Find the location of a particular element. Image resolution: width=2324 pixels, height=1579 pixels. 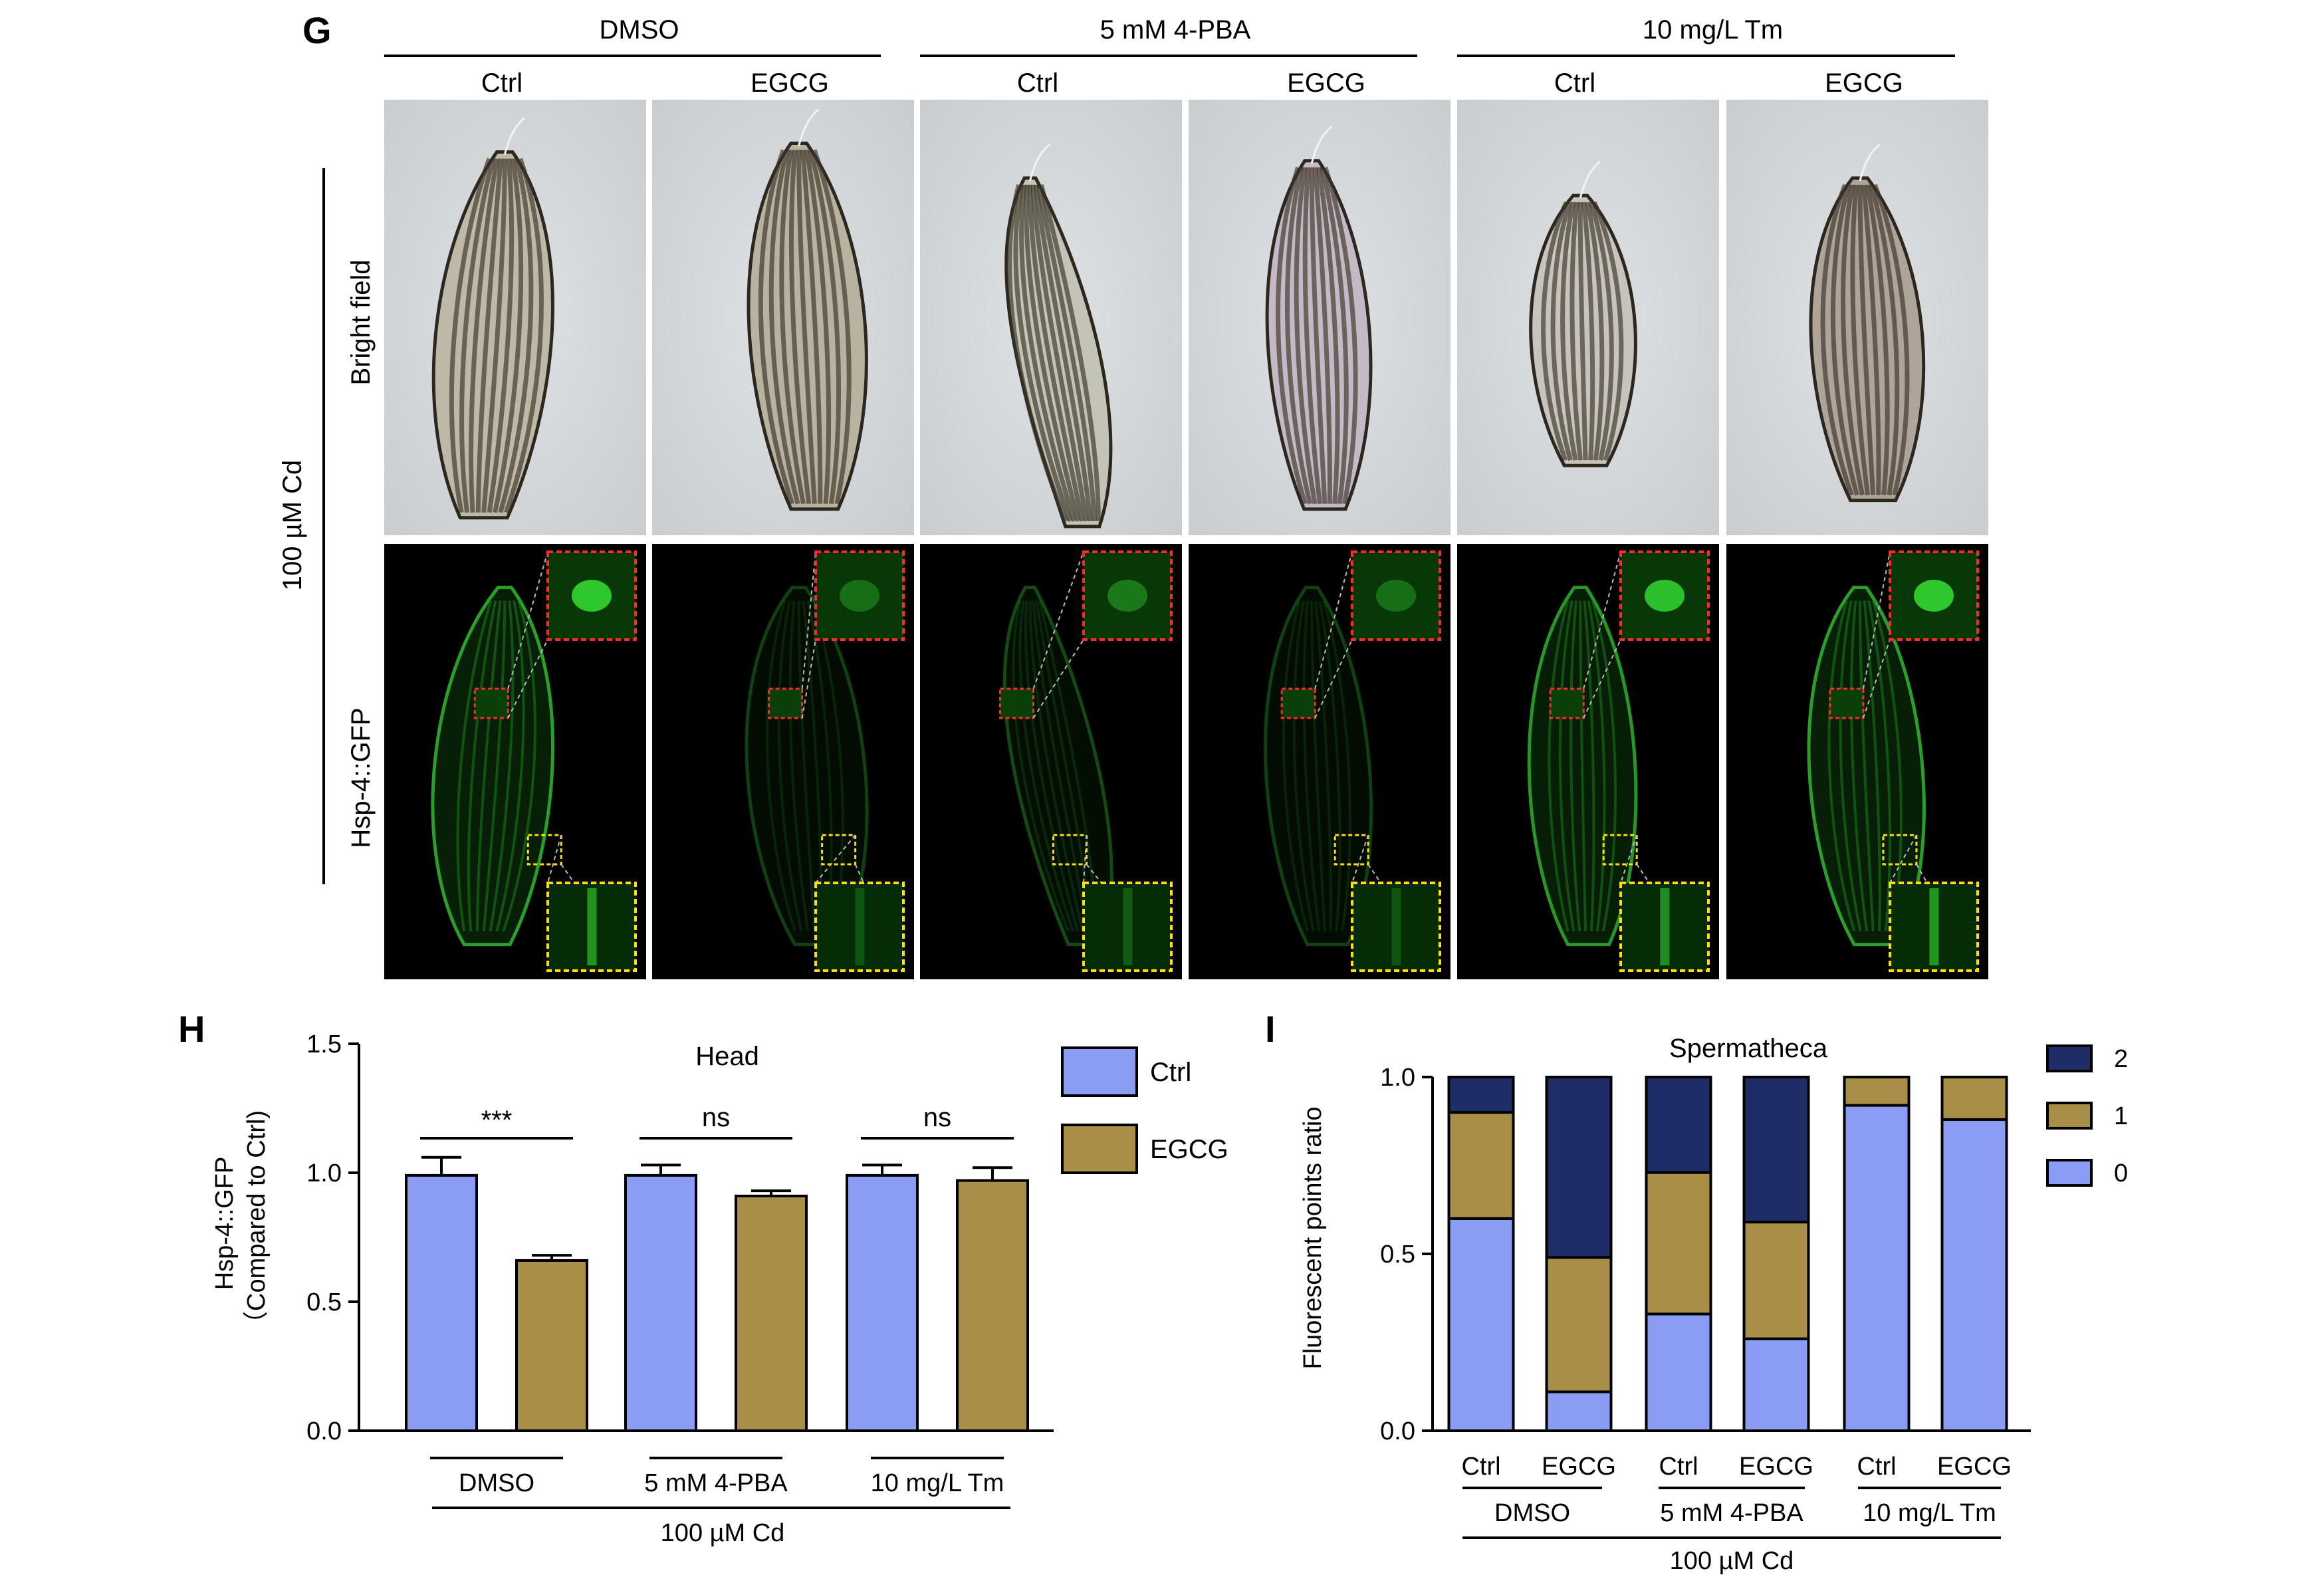

legend-label: 1 is located at coordinates (2121, 1116).